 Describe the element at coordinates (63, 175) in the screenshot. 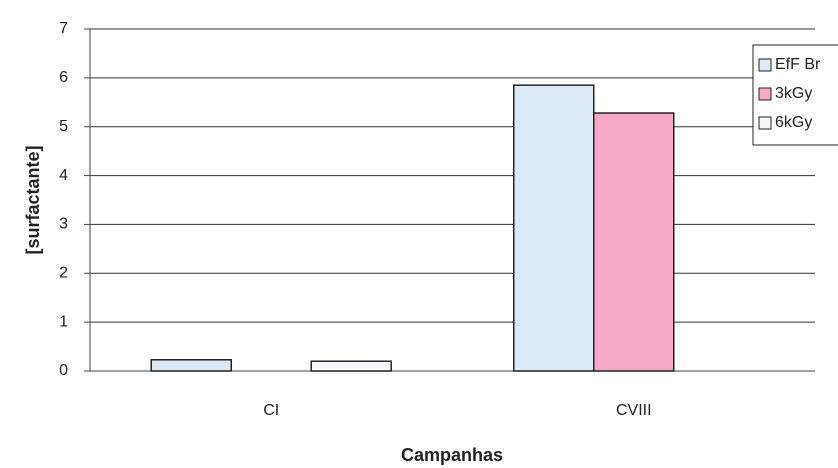

I see `y-tick-label: 4` at that location.